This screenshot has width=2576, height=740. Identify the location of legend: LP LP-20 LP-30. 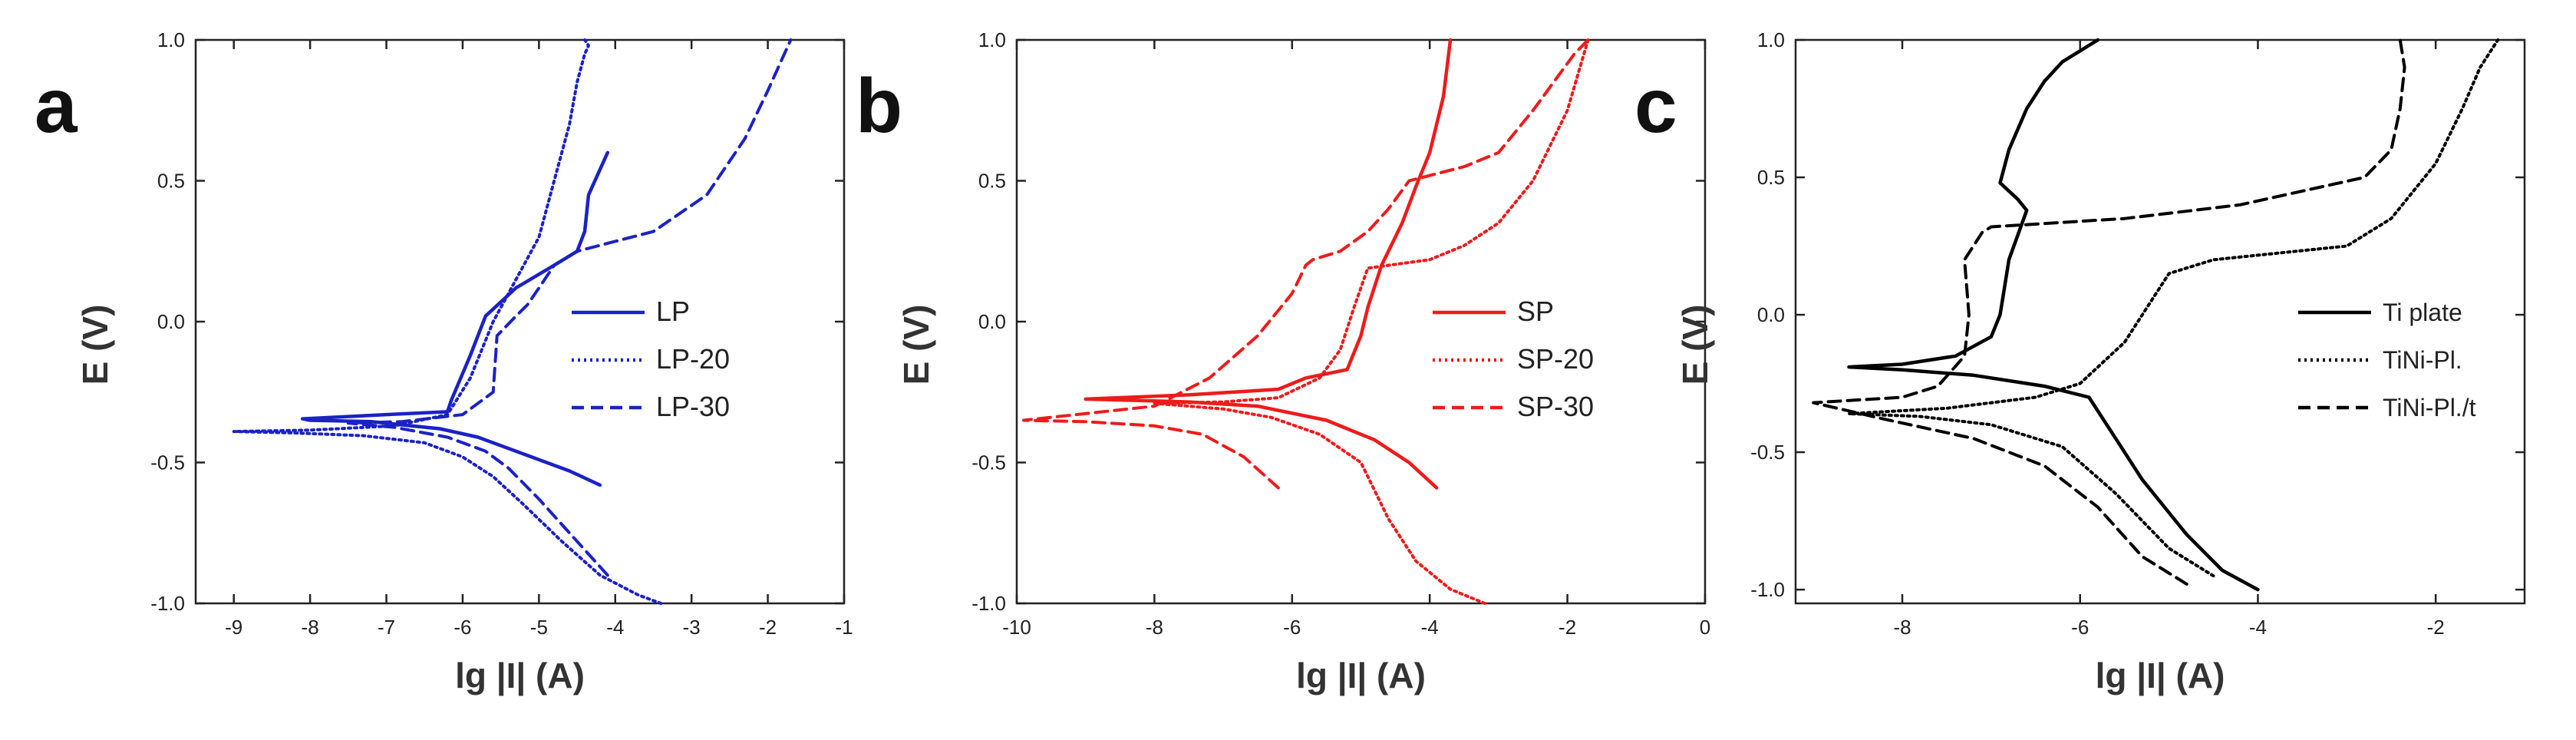
(651, 359).